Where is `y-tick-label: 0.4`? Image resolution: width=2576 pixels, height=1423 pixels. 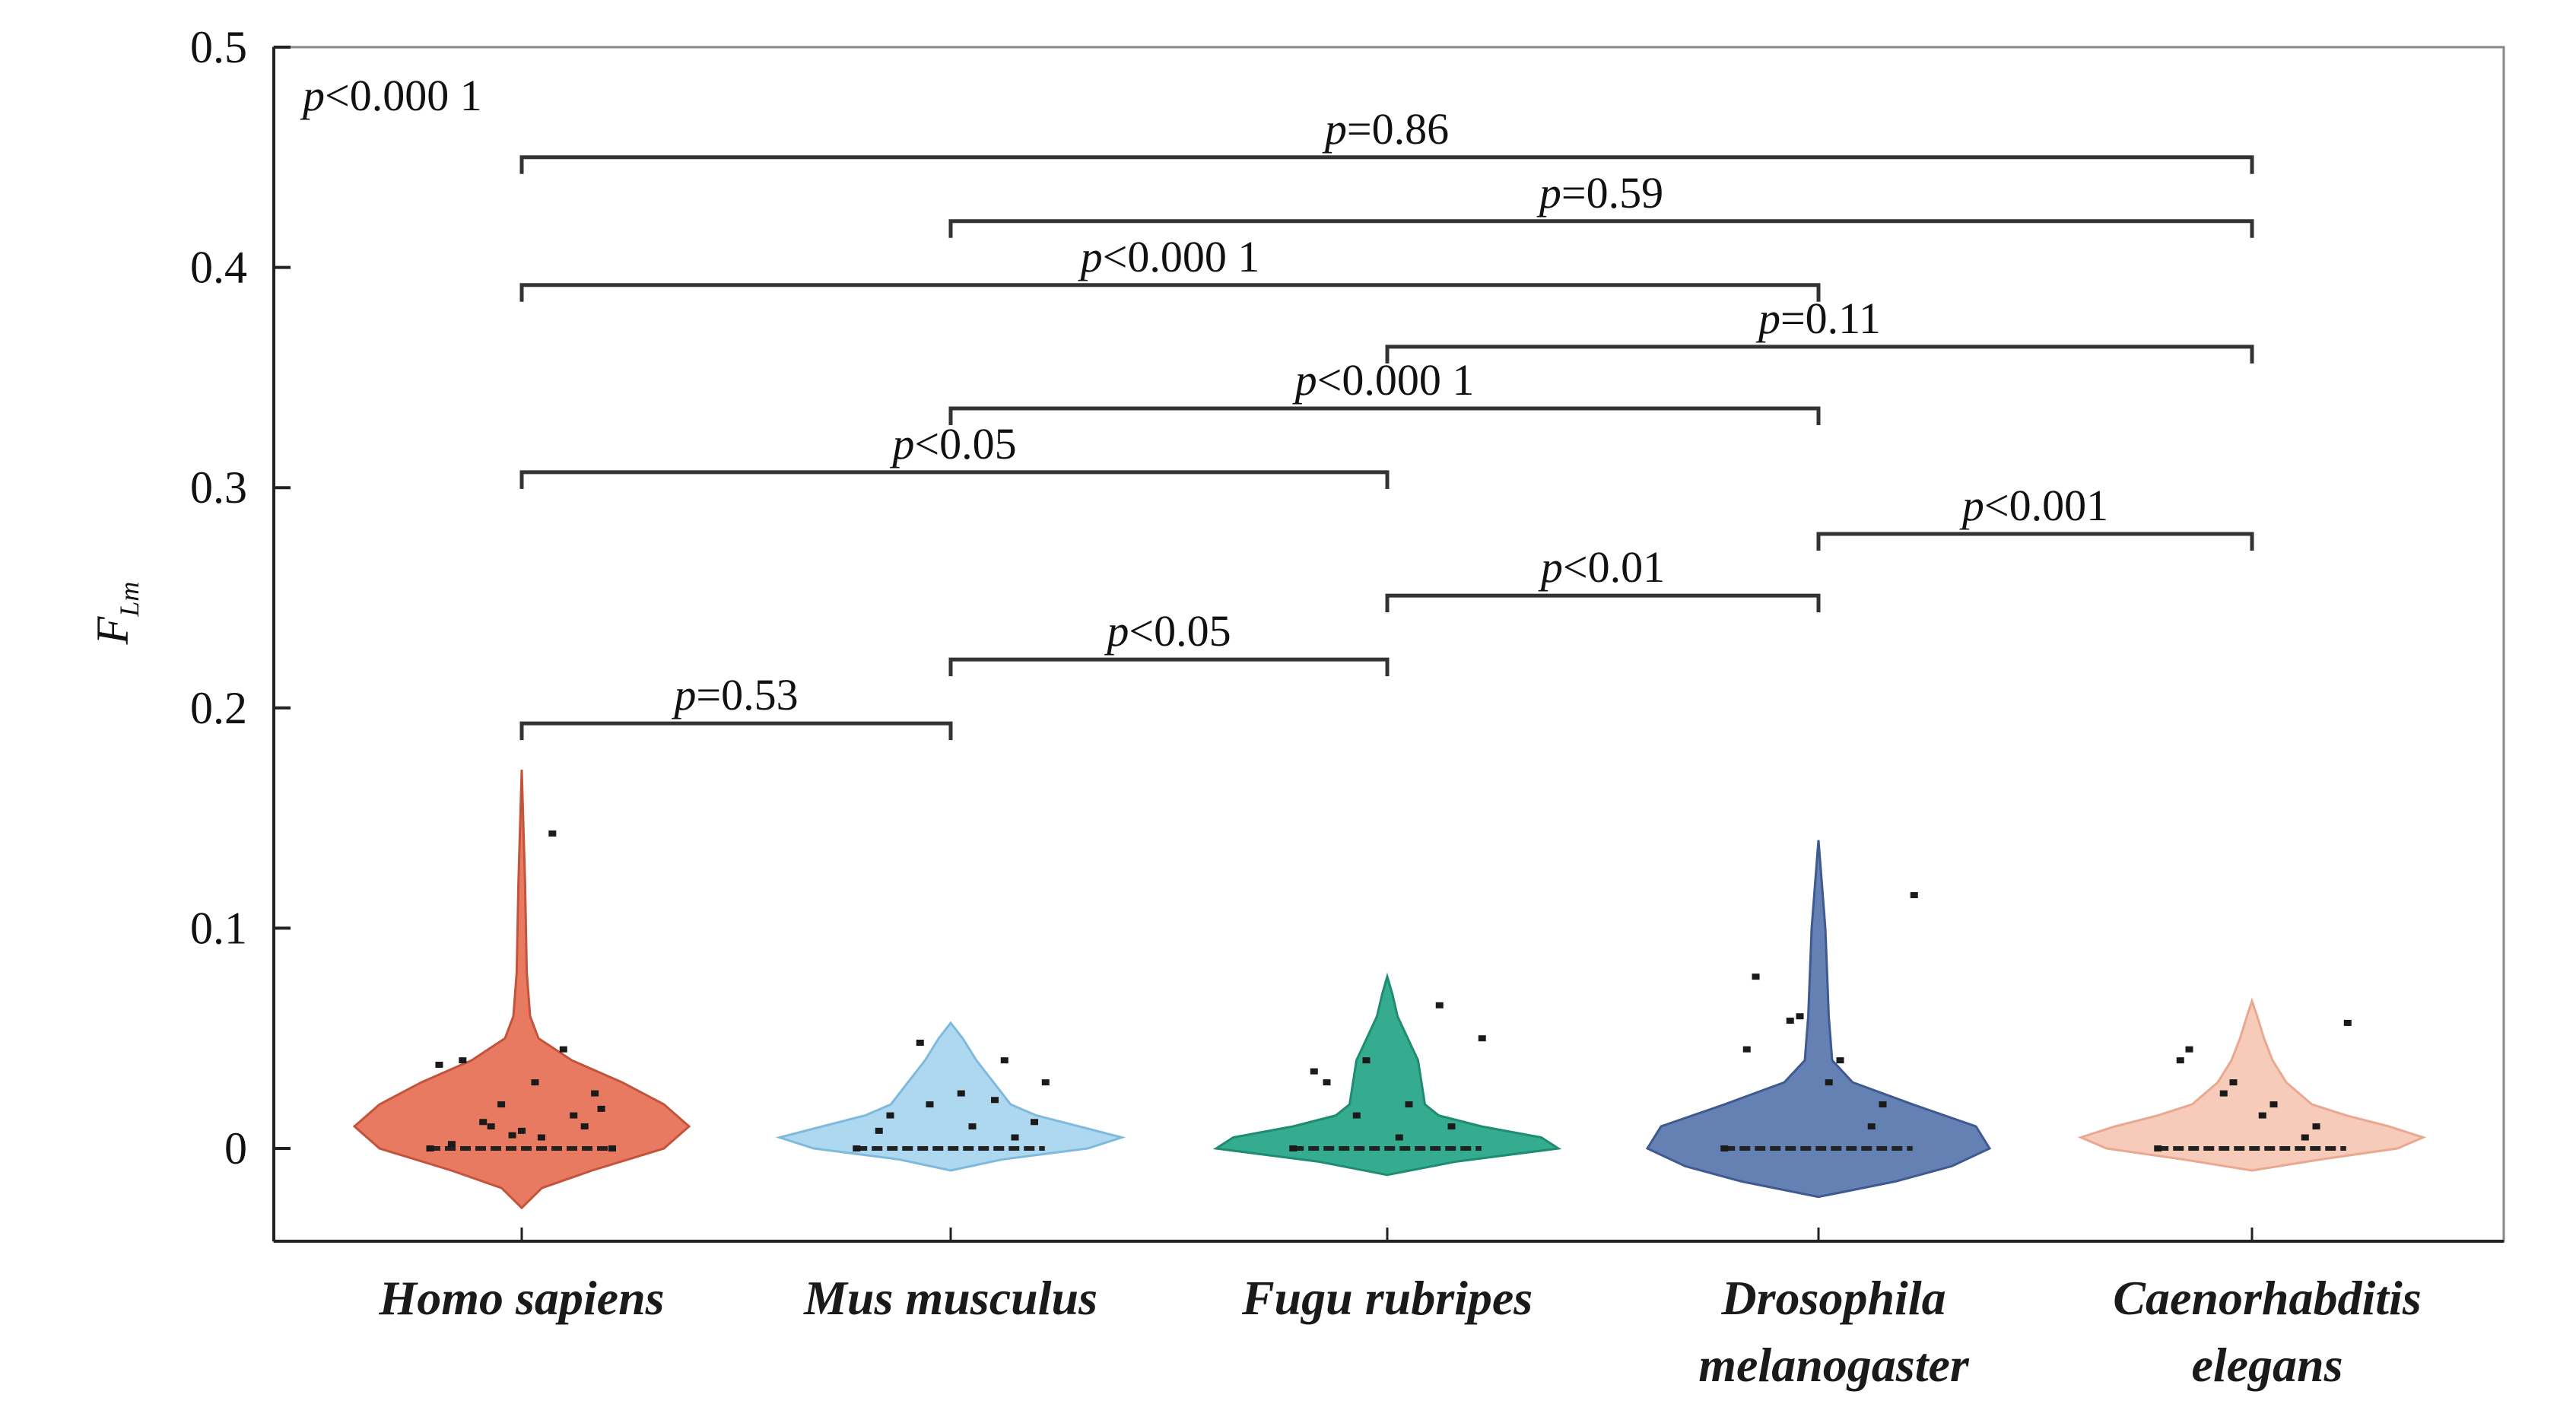 y-tick-label: 0.4 is located at coordinates (218, 268).